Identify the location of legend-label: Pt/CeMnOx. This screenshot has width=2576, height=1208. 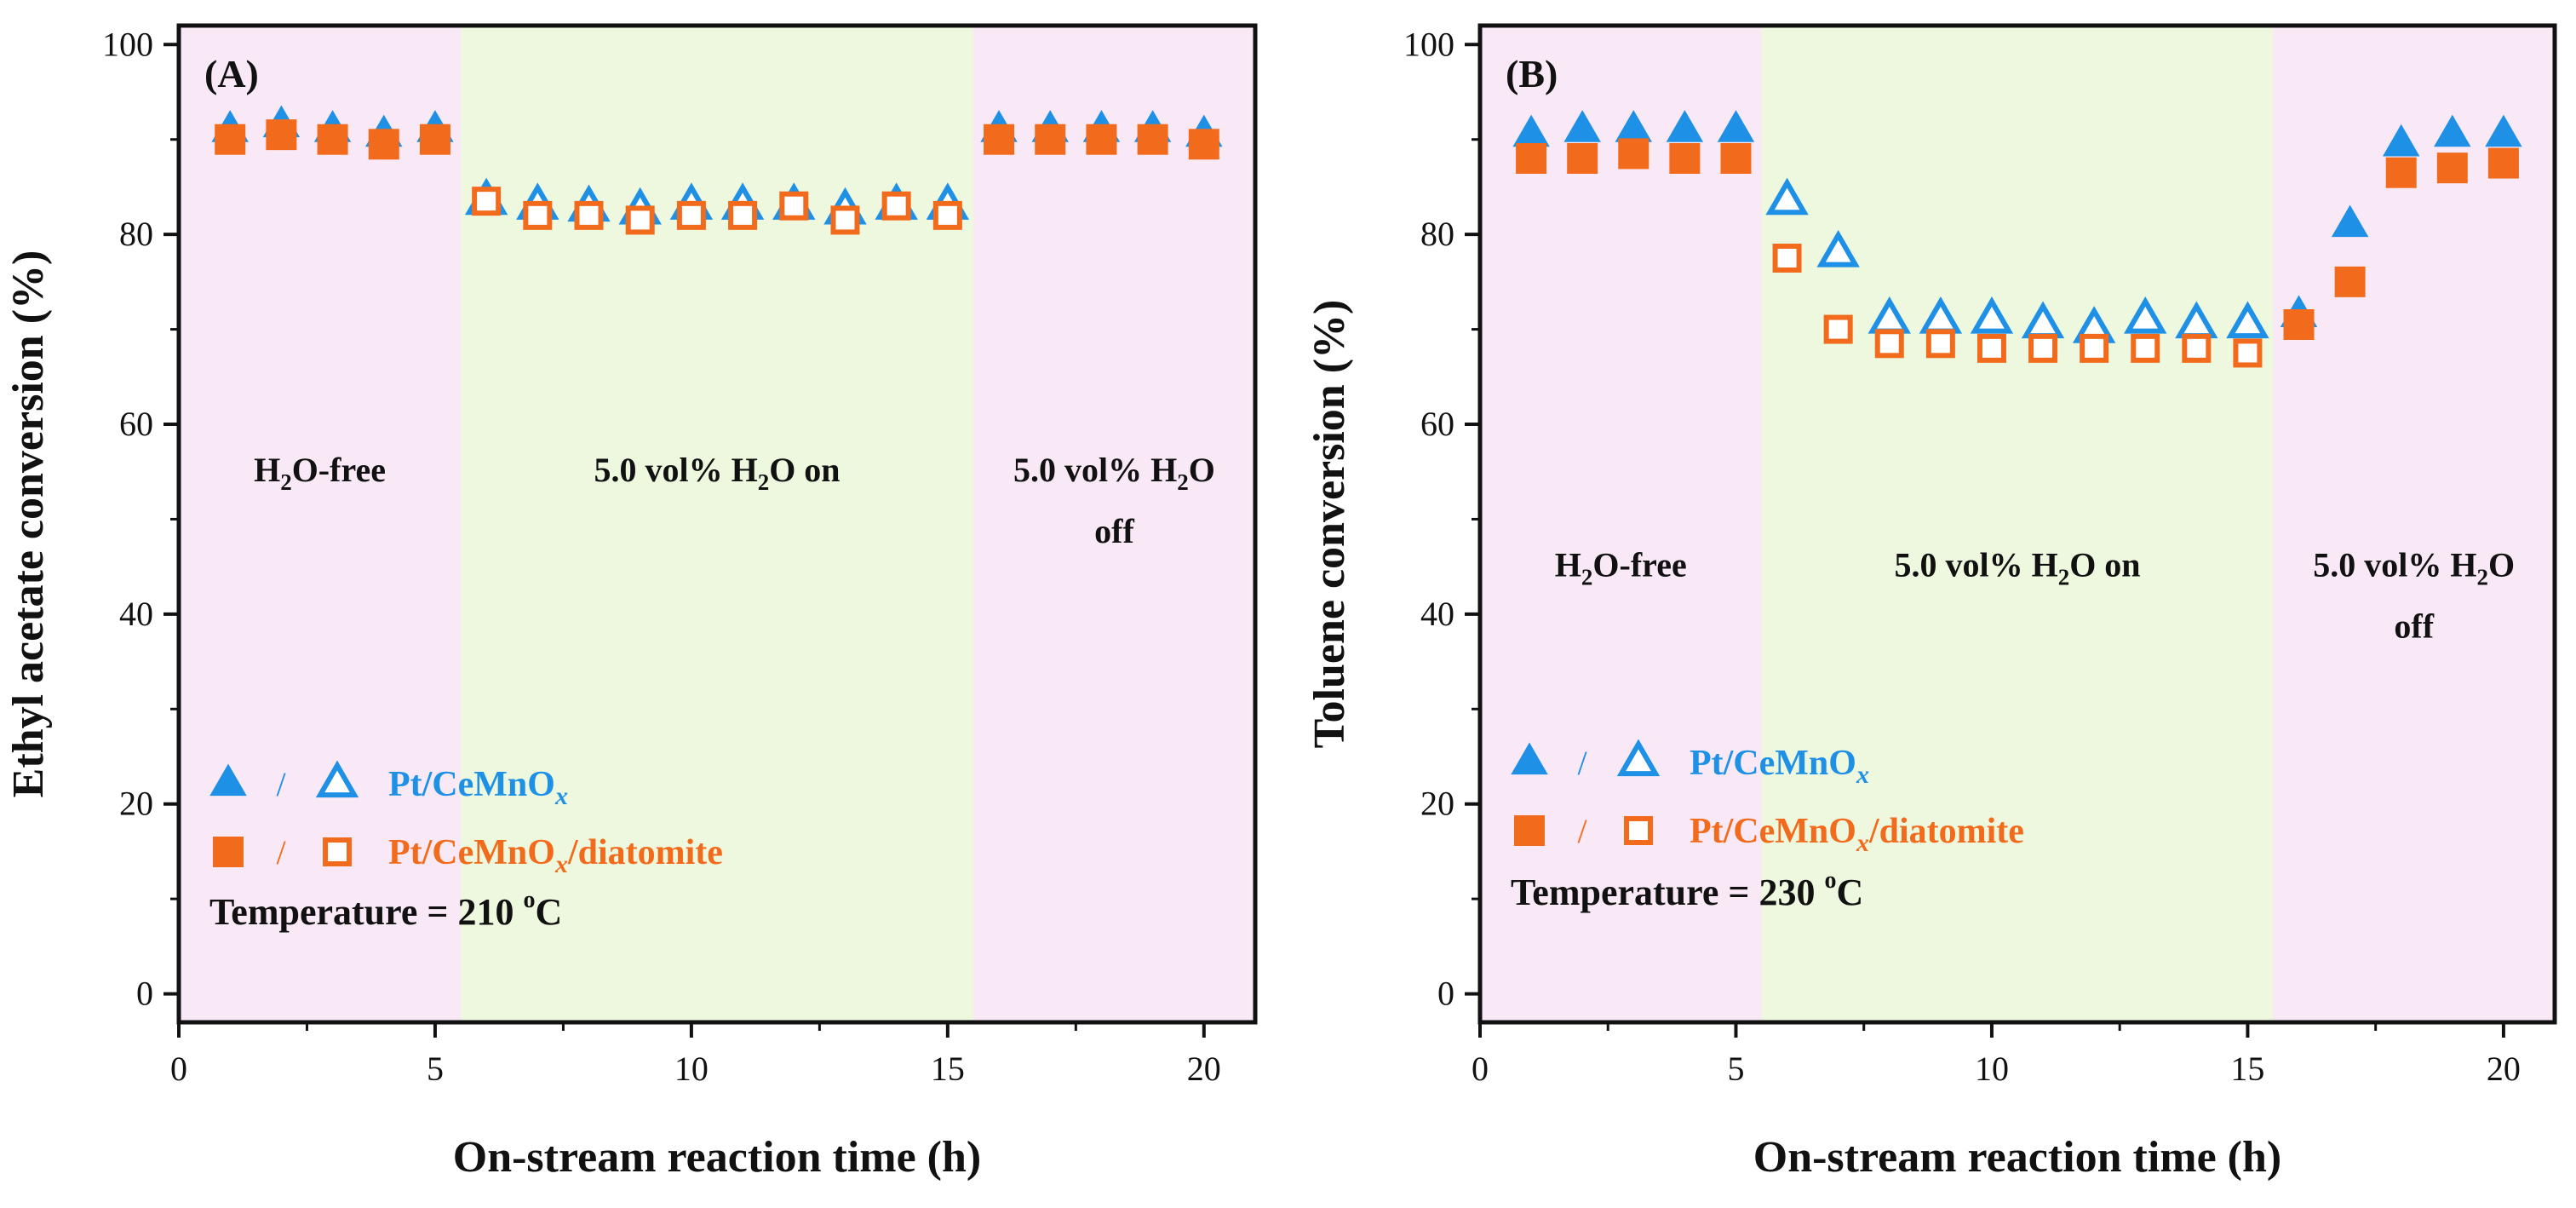
(478, 787).